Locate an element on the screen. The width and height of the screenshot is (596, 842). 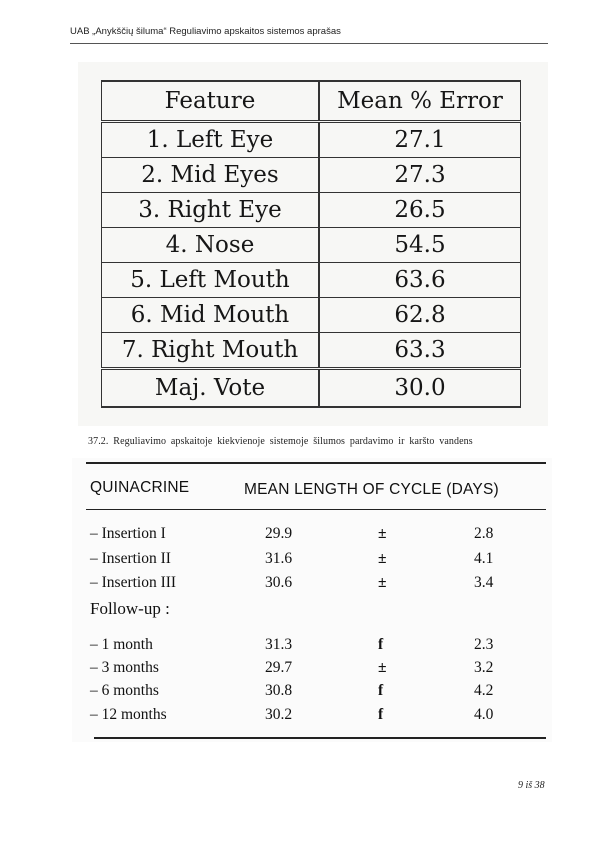
sd-value: 4.2 is located at coordinates (484, 690).